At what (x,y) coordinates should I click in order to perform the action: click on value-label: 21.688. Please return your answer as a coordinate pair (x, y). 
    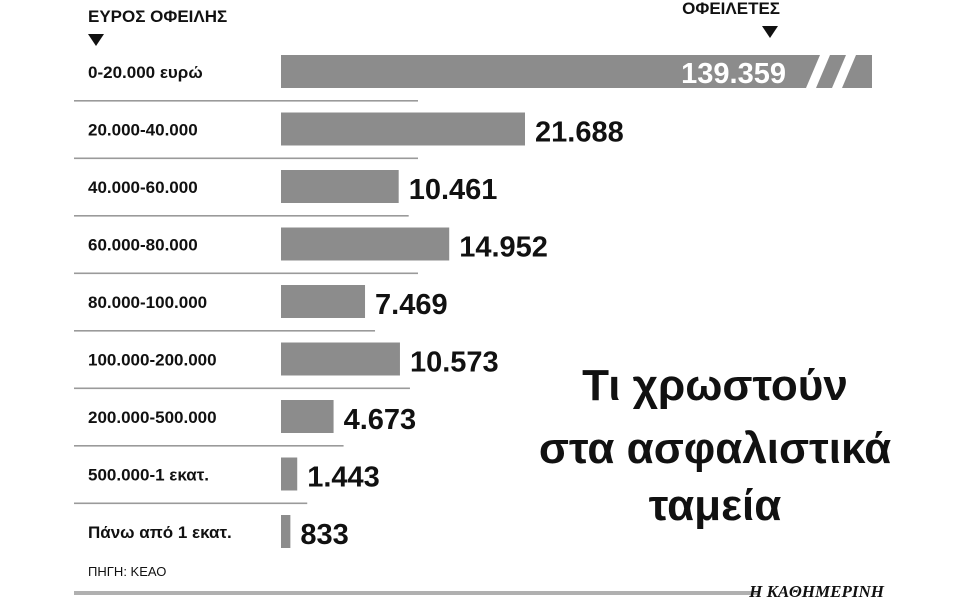
    Looking at the image, I should click on (579, 133).